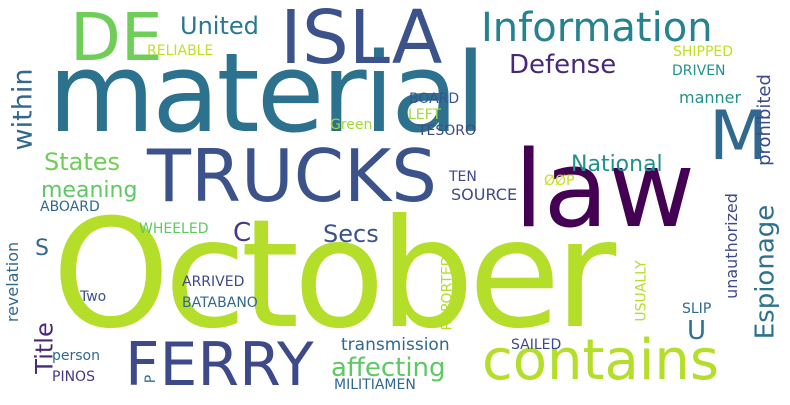  I want to click on word-meaning: meaning, so click(89, 190).